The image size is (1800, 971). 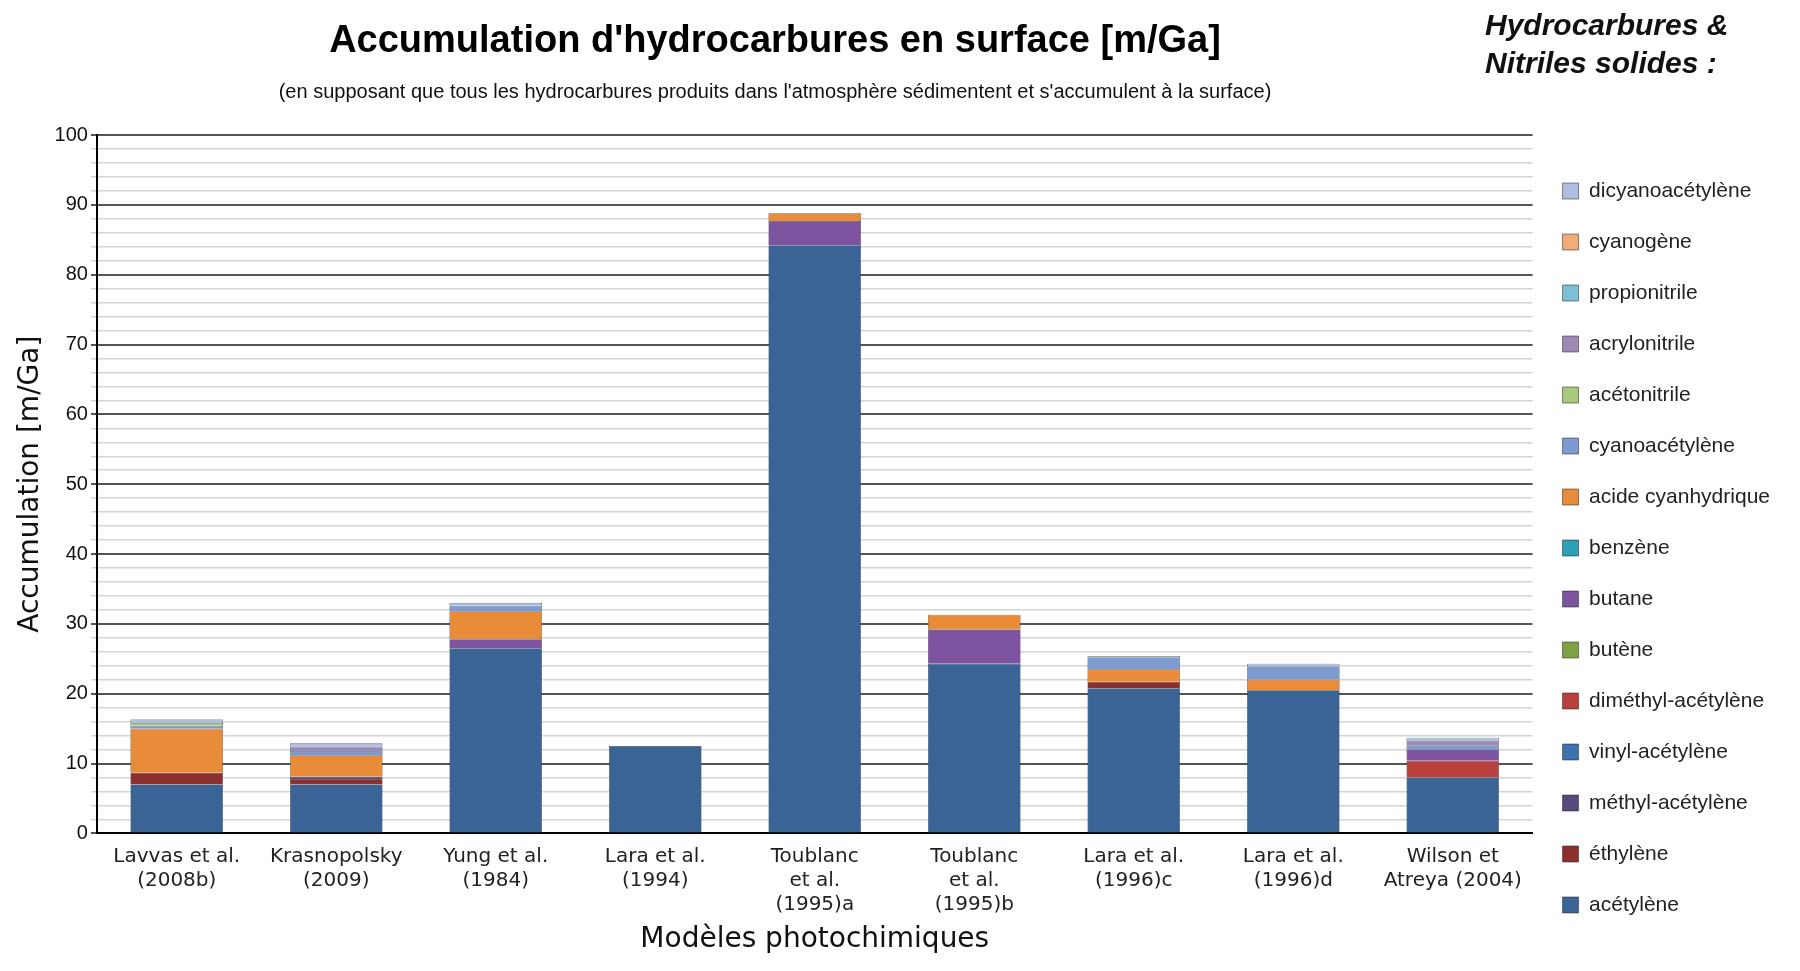 I want to click on y-tick-label: 80, so click(x=76, y=273).